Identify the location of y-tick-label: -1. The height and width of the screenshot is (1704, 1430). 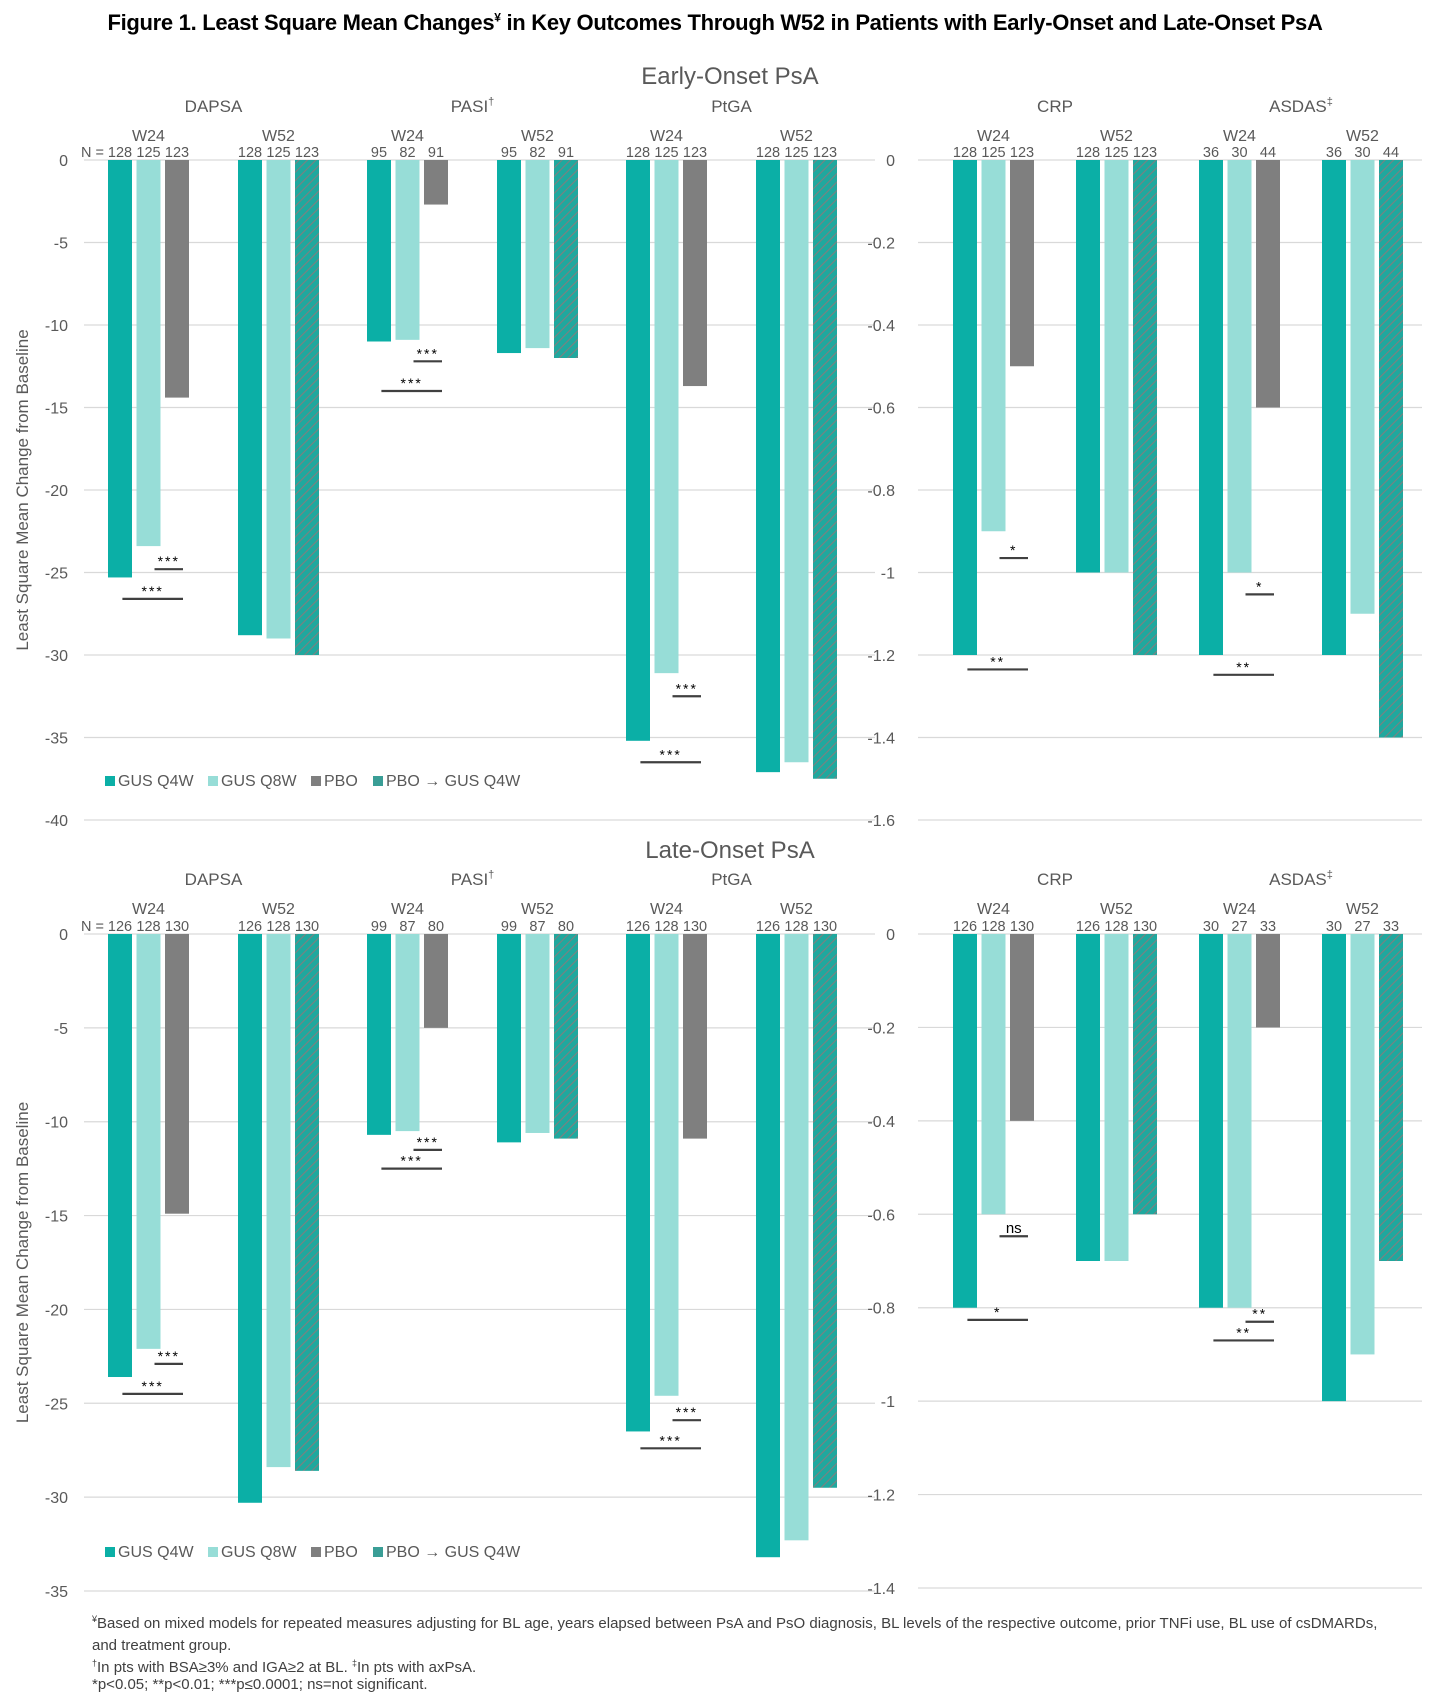
(888, 574).